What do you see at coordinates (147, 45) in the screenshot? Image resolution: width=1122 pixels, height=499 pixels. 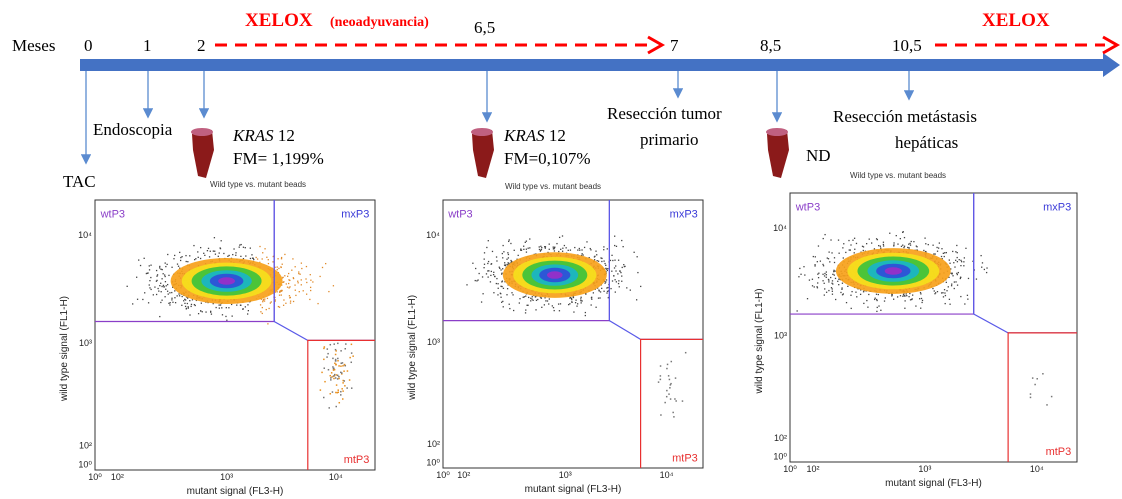 I see `month: 1` at bounding box center [147, 45].